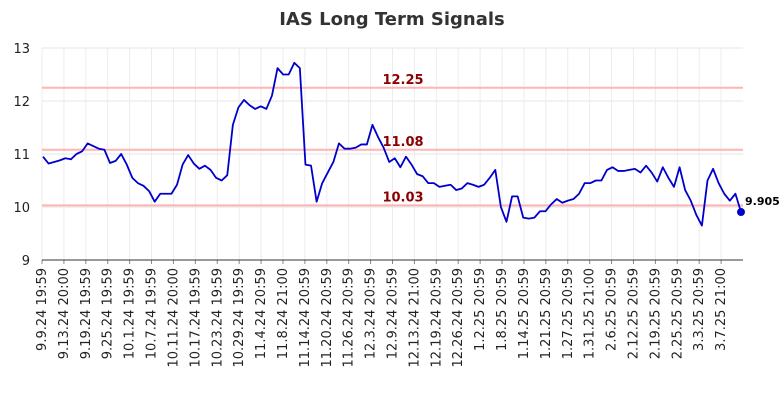  I want to click on x-tick-label: 12.19.24 20:59, so click(436, 318).